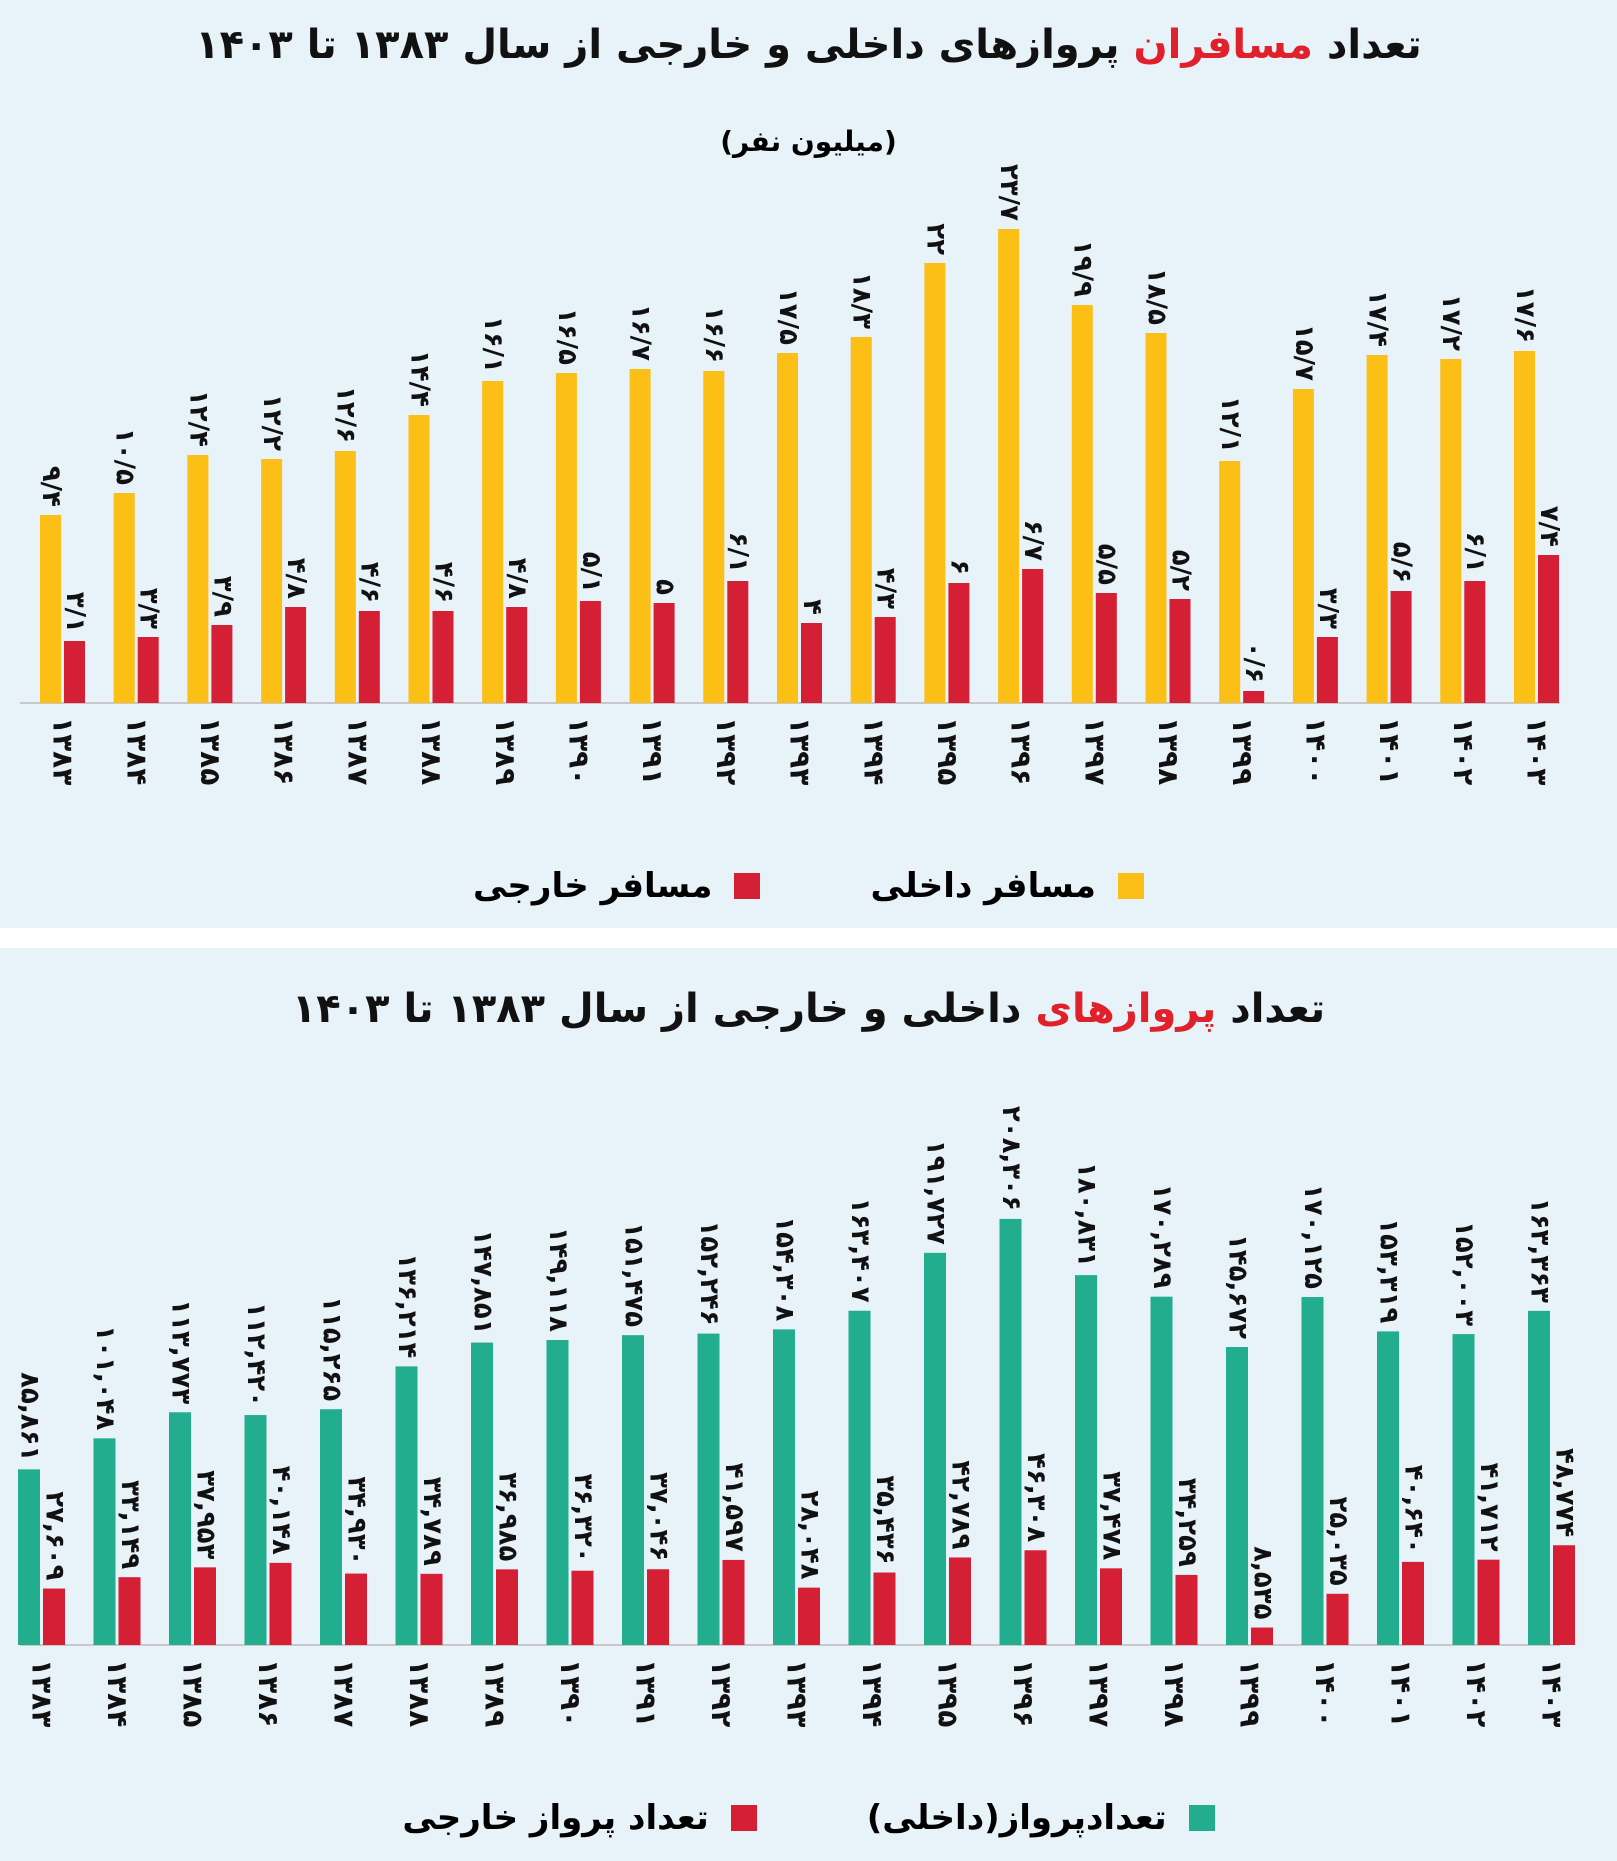  Describe the element at coordinates (1007, 886) in the screenshot. I see `legend-item-domestic: مسافر داخلی` at that location.